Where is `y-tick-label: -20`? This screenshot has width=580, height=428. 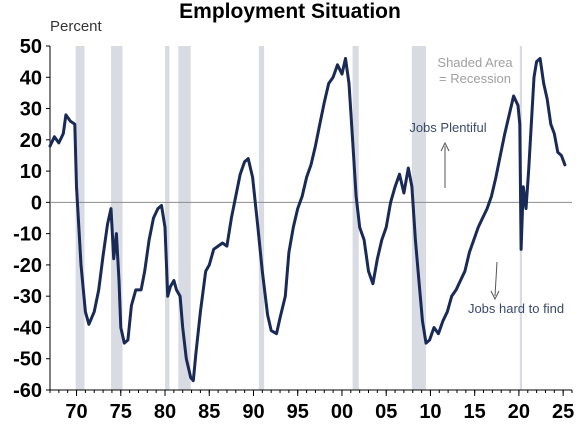
y-tick-label: -20 is located at coordinates (27, 266).